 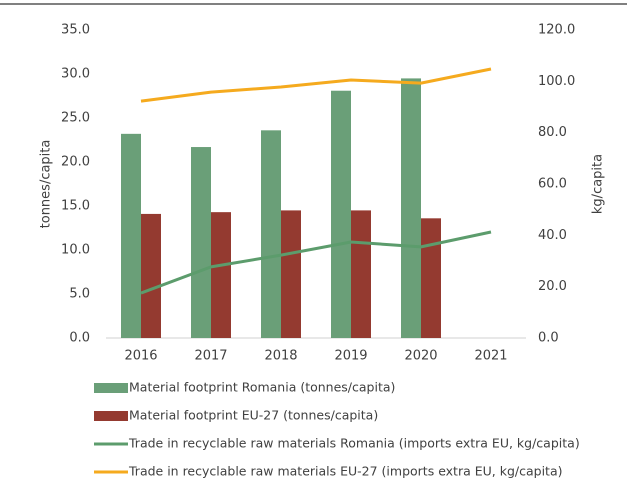 I want to click on x-tick-label: 2017, so click(x=210, y=356).